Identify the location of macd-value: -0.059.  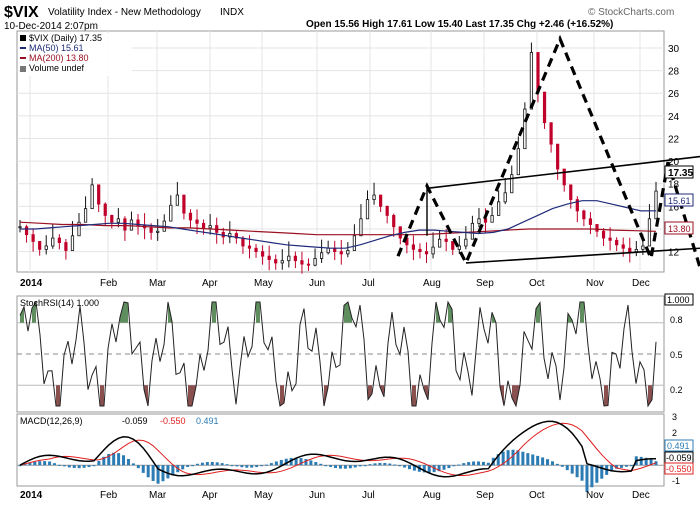
(135, 421).